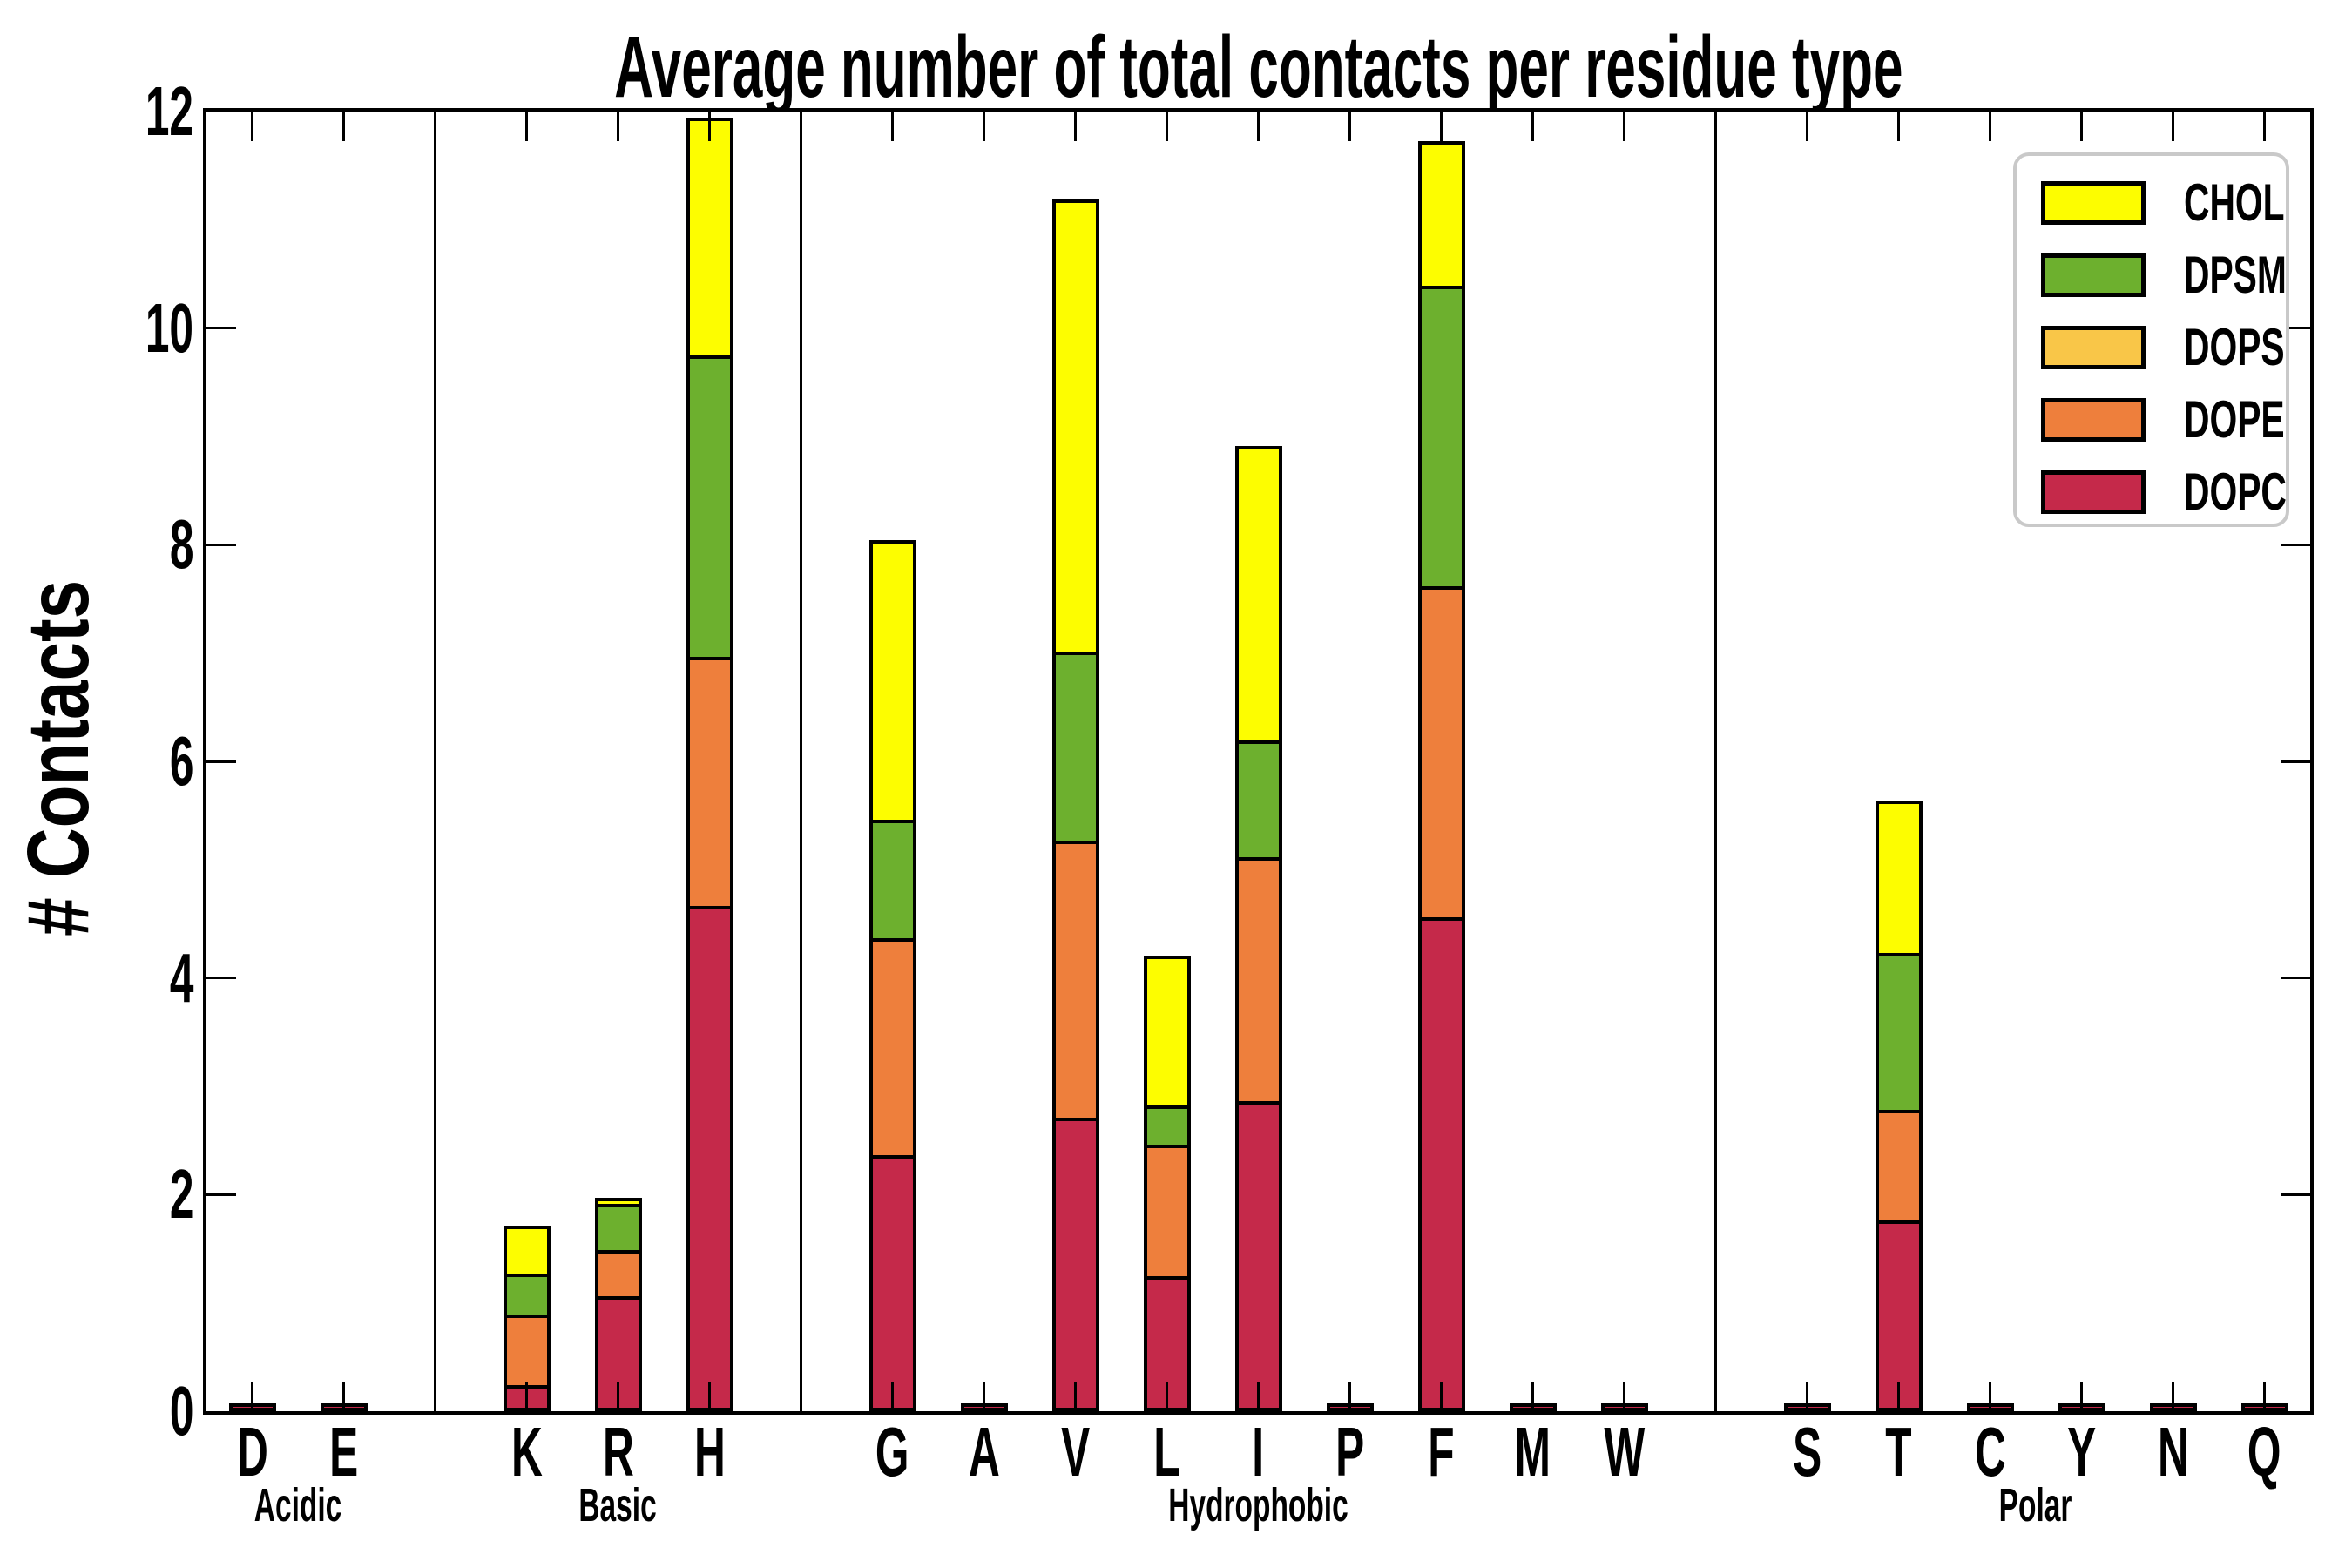 Image resolution: width=2352 pixels, height=1568 pixels. I want to click on x-category-label-F: F, so click(1441, 1452).